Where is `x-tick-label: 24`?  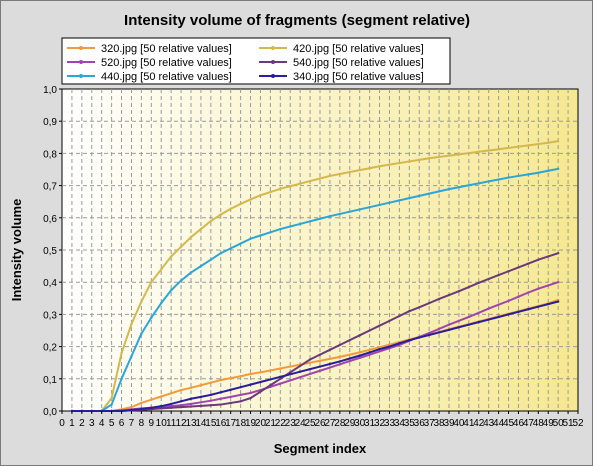 x-tick-label: 24 is located at coordinates (301, 423).